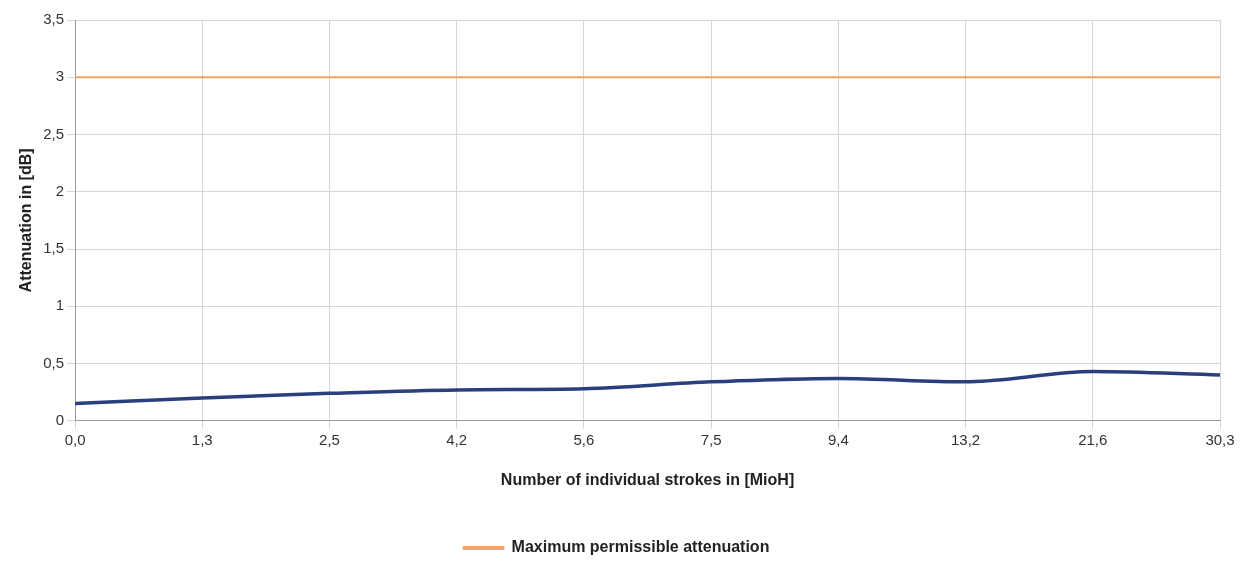  I want to click on y-tick-label: 3, so click(60, 76).